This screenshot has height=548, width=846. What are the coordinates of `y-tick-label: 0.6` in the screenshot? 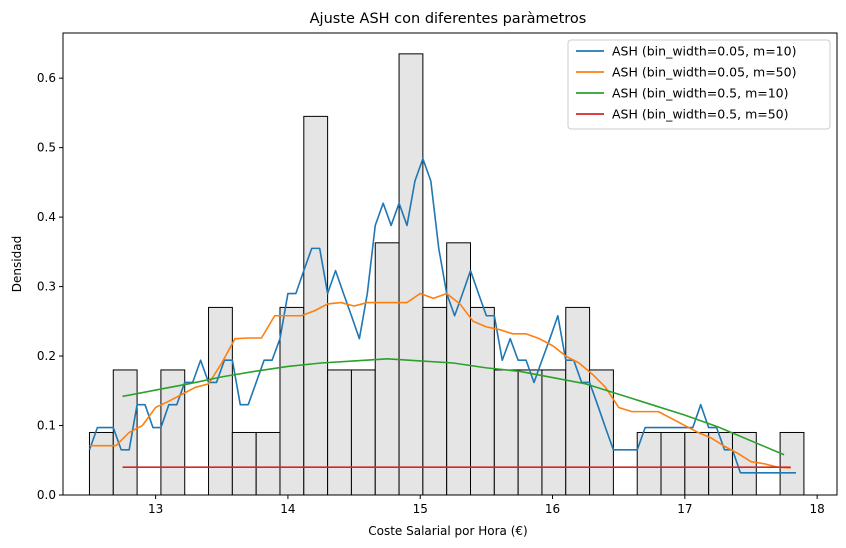 It's located at (46, 78).